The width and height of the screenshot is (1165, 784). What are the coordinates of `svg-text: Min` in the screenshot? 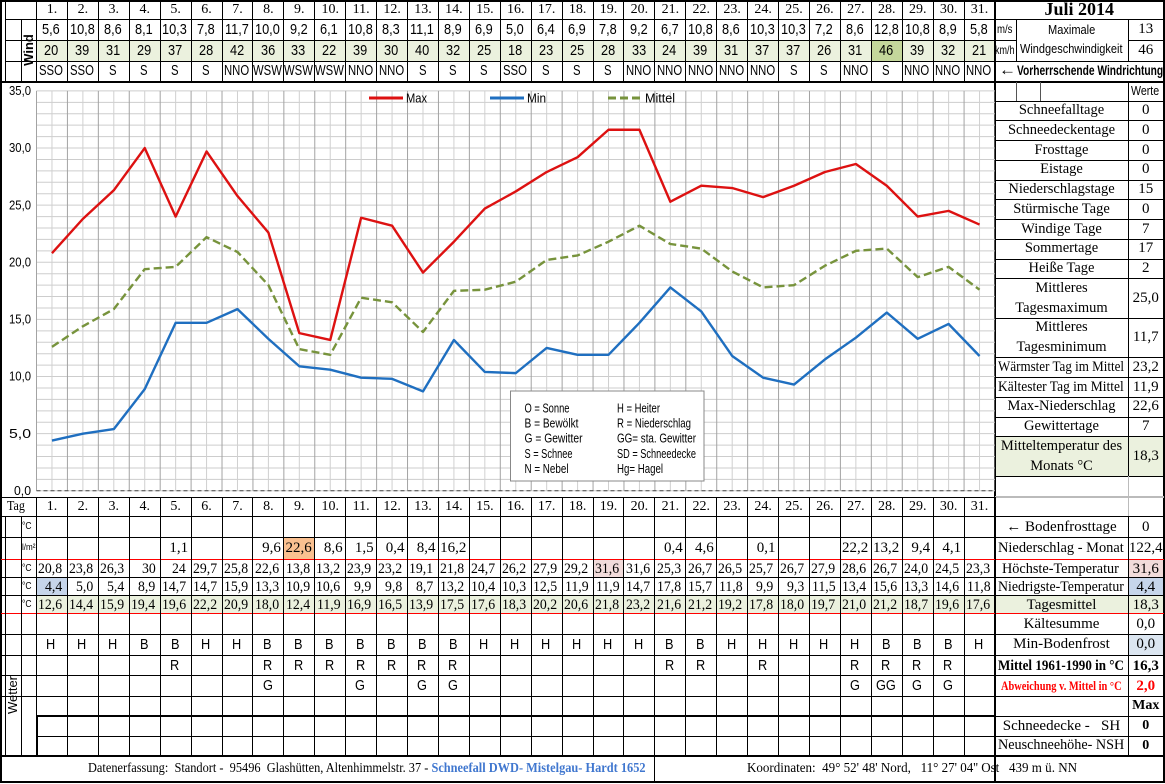 It's located at (536, 97).